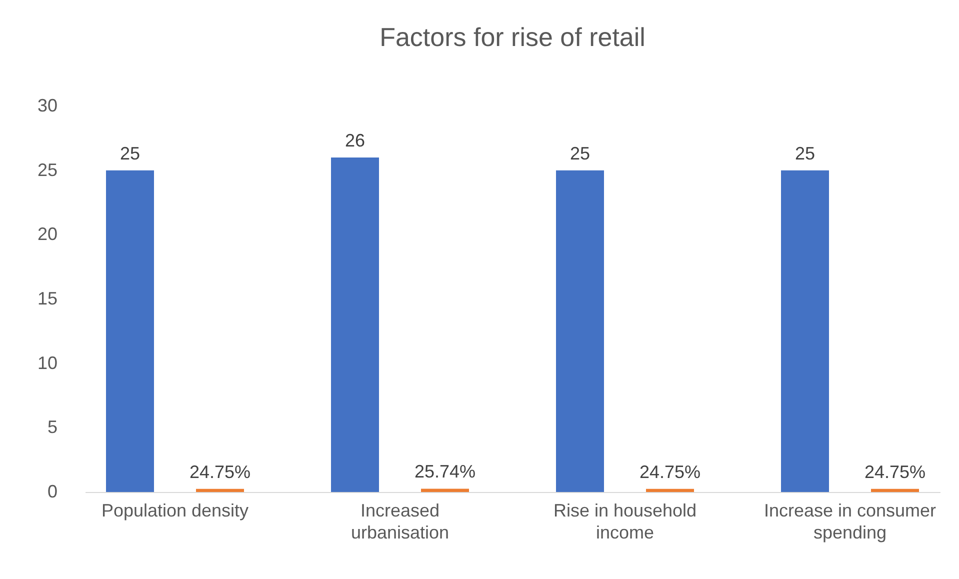 This screenshot has height=579, width=959. I want to click on chart-title: Factors for rise of retail, so click(513, 37).